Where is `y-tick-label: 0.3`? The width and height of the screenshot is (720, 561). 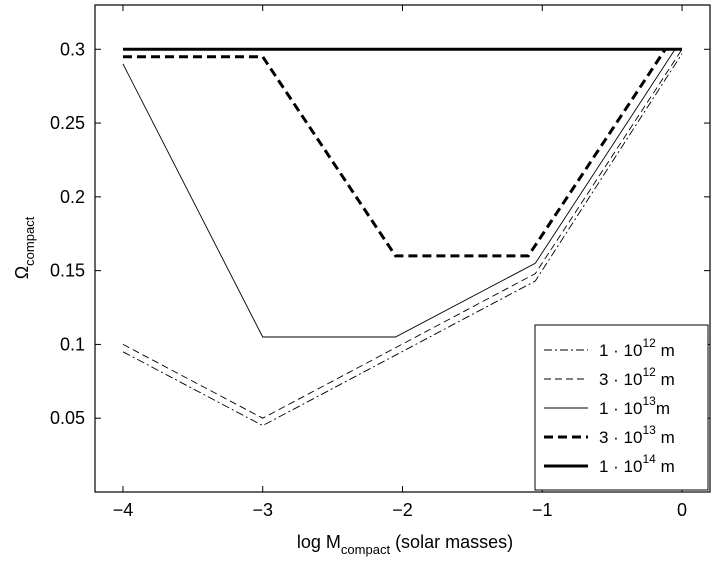
y-tick-label: 0.3 is located at coordinates (72, 49).